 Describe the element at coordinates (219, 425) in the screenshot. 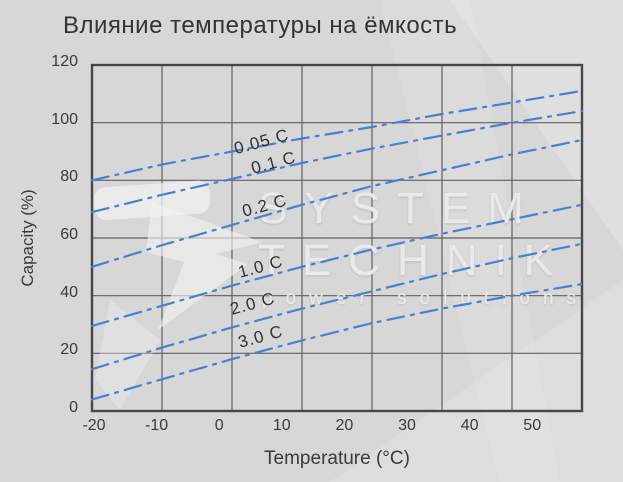

I see `x-tick-label: 0` at that location.